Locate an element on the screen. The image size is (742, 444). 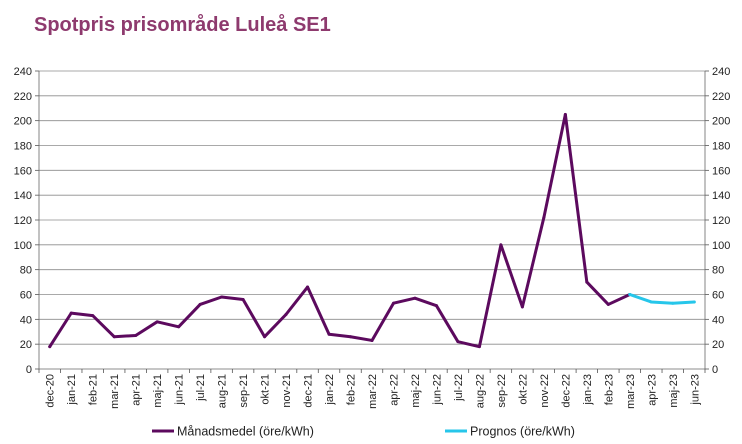
x-tick-label: mar-23 is located at coordinates (631, 391).